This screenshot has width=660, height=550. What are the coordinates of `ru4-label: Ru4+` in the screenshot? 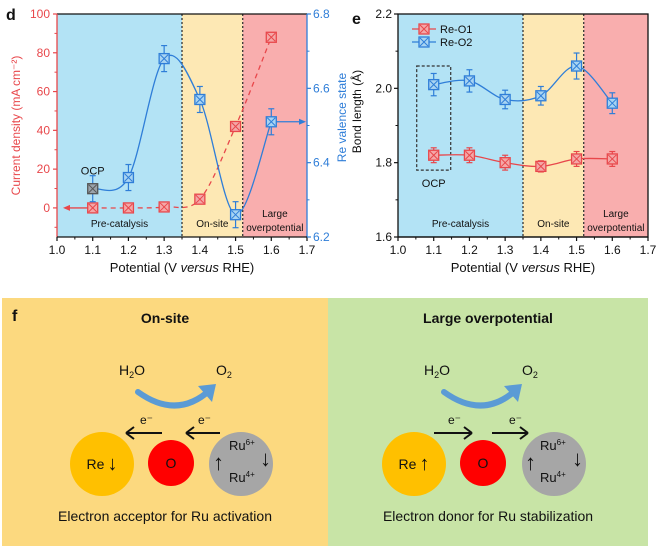 It's located at (242, 477).